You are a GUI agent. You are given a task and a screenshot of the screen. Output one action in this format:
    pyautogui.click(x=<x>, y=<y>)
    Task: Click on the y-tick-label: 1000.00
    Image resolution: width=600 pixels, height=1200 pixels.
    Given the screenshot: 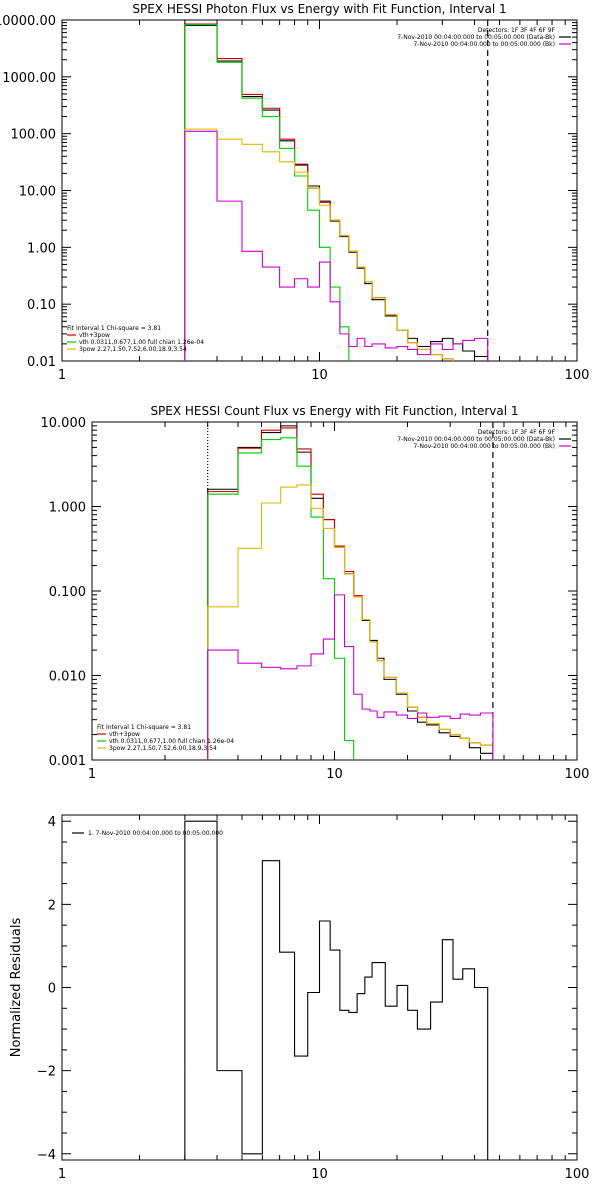 What is the action you would take?
    pyautogui.click(x=29, y=78)
    